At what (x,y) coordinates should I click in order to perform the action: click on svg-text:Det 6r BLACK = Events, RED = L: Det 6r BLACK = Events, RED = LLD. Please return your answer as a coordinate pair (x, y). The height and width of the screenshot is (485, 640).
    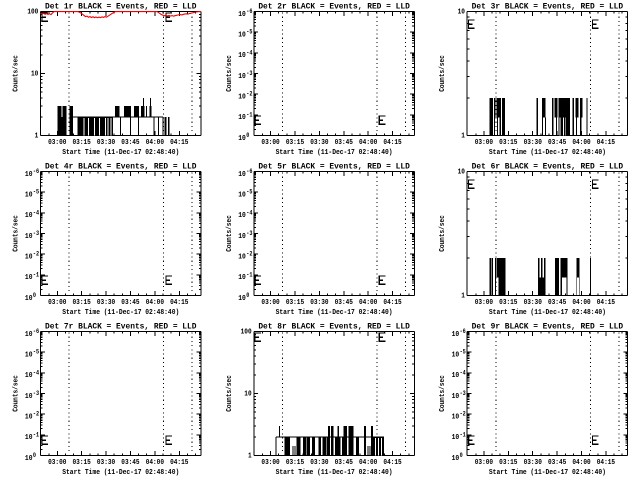
    Looking at the image, I should click on (548, 166).